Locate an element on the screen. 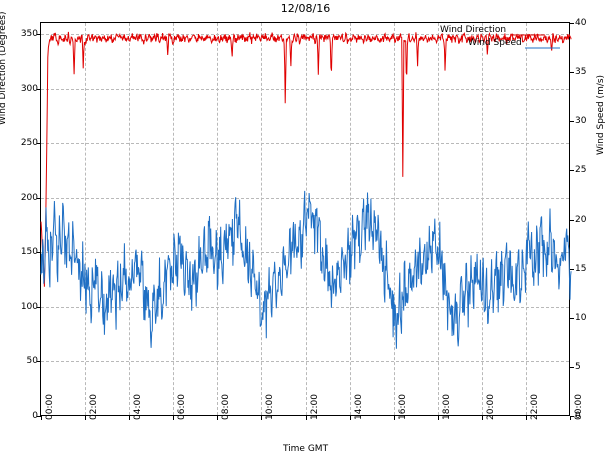 Image resolution: width=611 pixels, height=459 pixels. y2-tick-label: 35 is located at coordinates (581, 72).